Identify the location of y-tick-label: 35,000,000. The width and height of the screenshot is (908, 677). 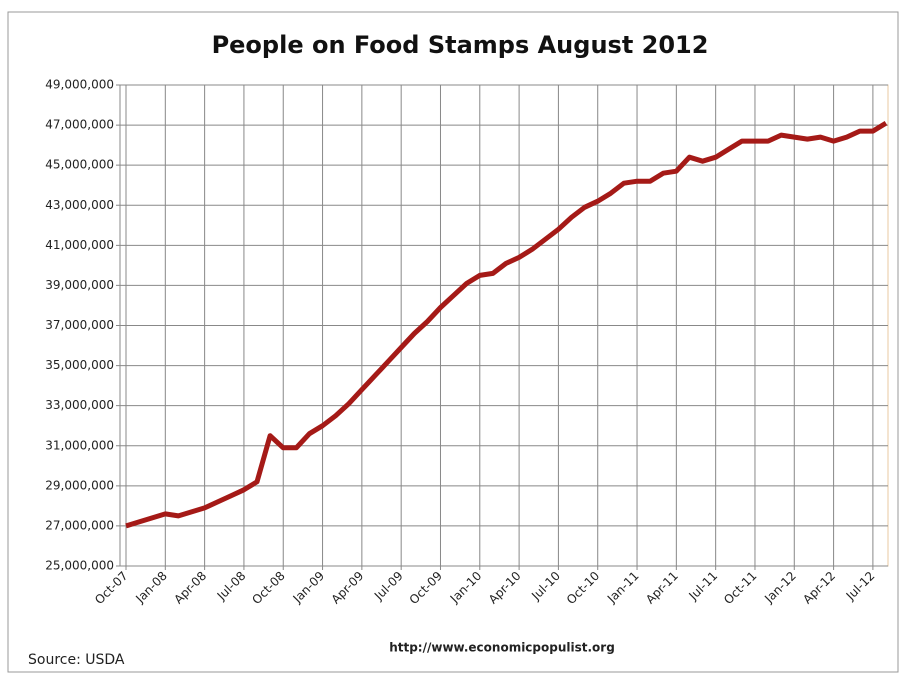
(79, 365).